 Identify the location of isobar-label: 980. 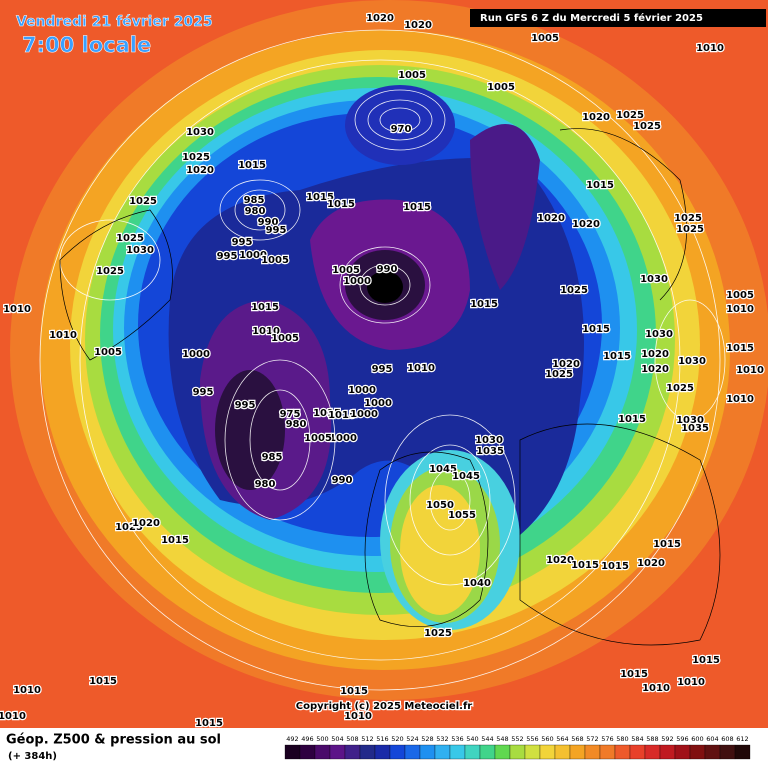
(265, 484).